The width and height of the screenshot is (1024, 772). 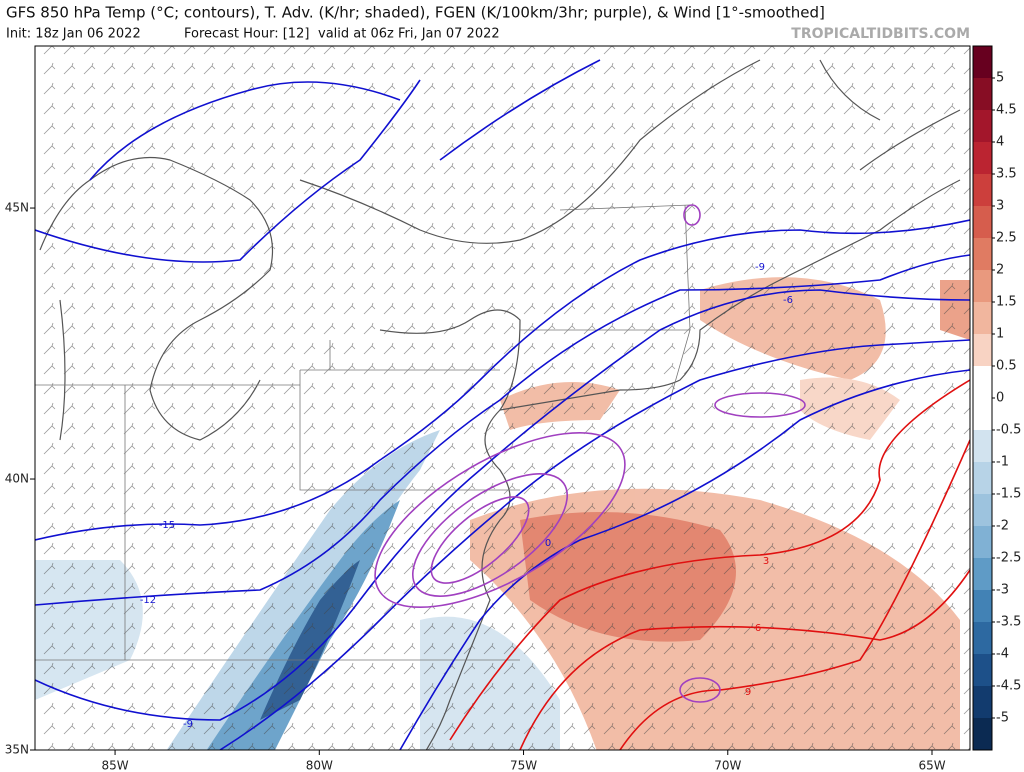 I want to click on colorbar-tick-label: 1.5, so click(x=1006, y=302).